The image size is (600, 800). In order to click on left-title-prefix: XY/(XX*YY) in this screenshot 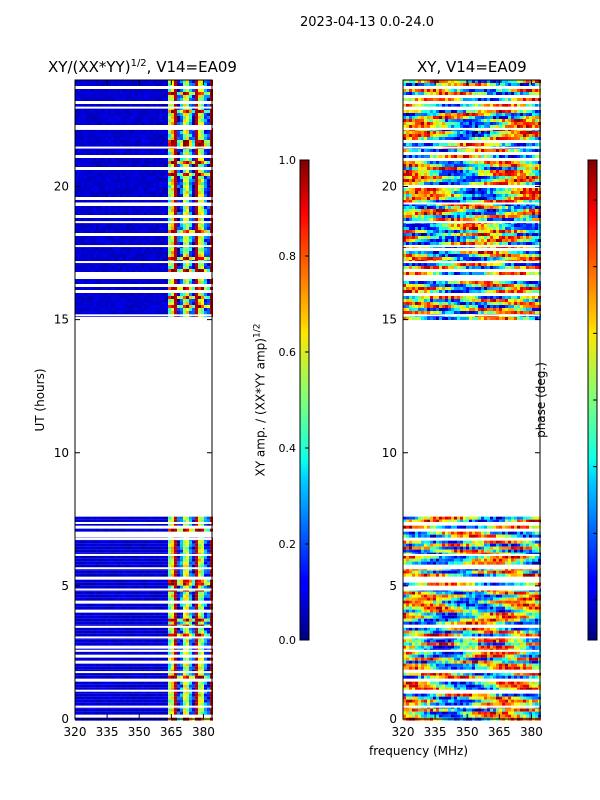, I will do `click(89, 67)`.